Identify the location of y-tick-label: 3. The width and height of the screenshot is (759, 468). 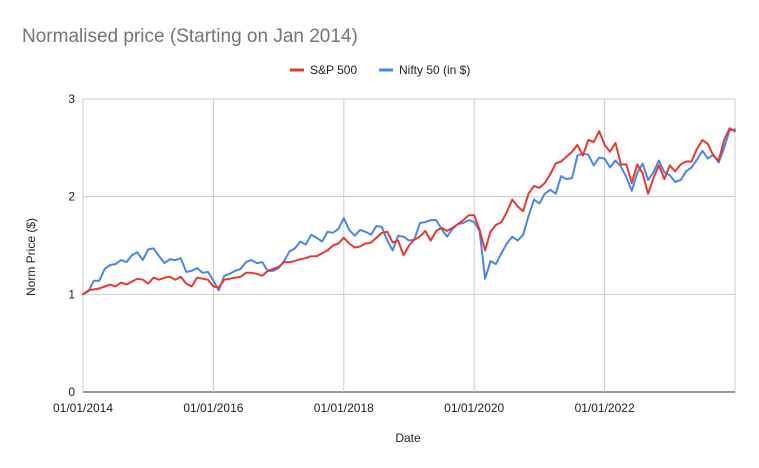
(71, 99).